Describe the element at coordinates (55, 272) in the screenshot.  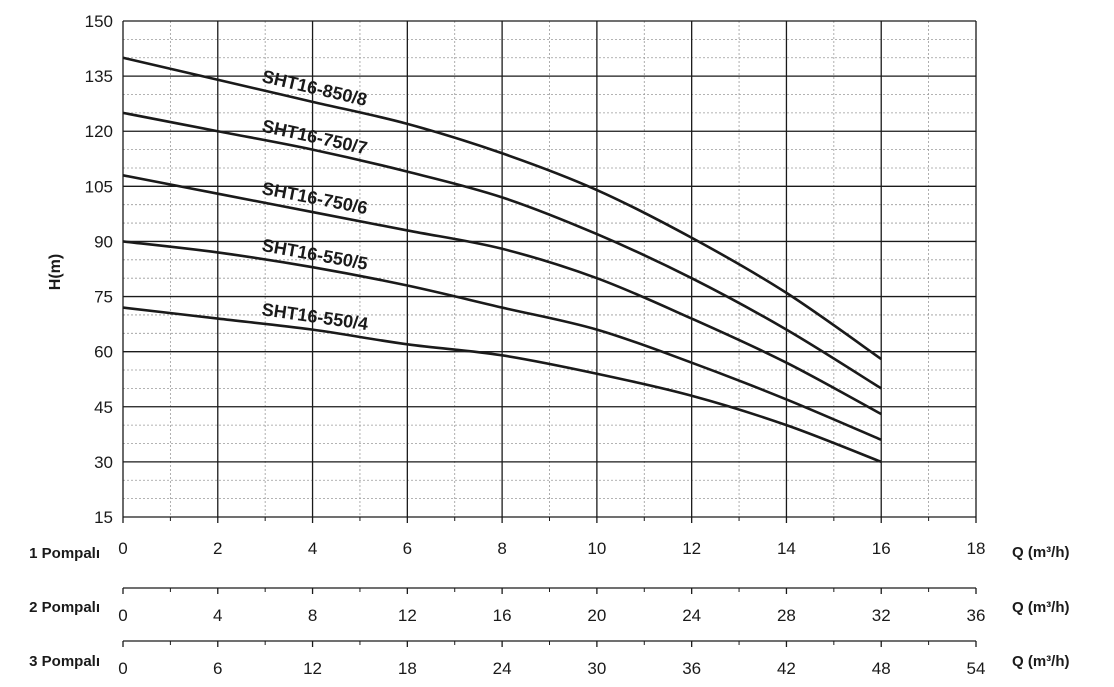
I see `y-axis-label: H(m)` at that location.